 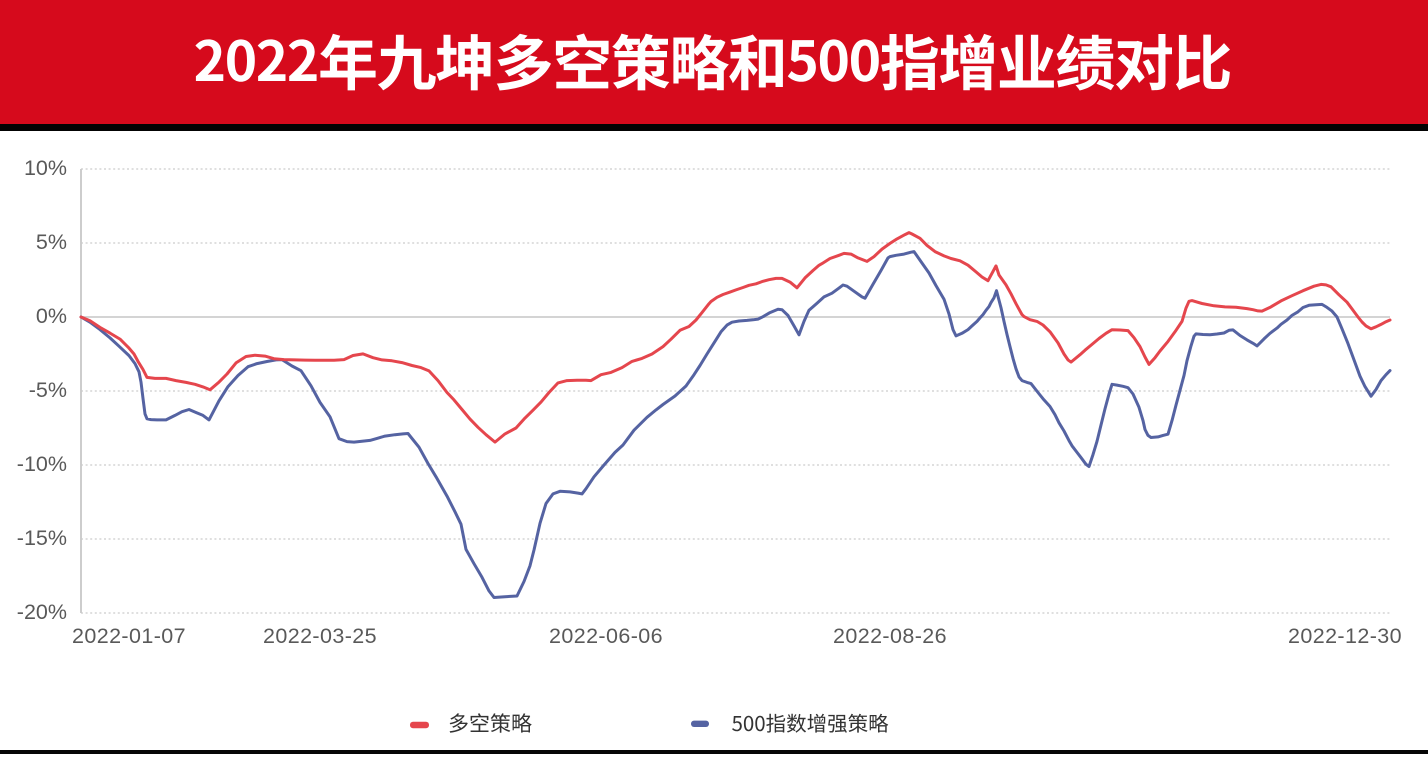 I want to click on svg-text: -20%, so click(x=42, y=612).